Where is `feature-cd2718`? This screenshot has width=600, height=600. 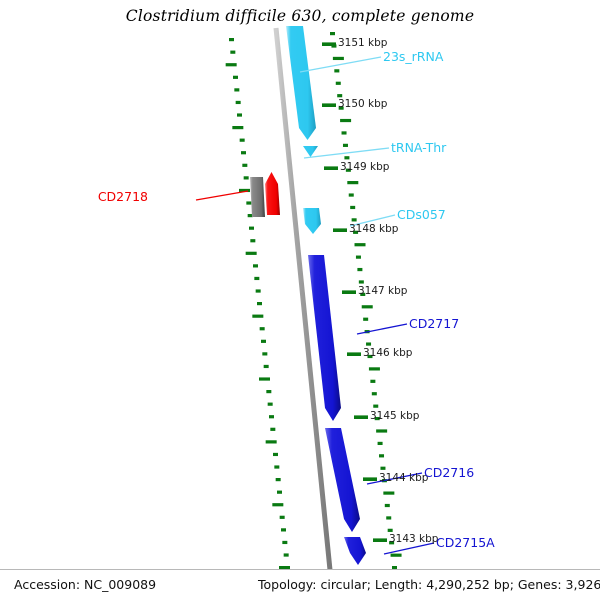 feature-cd2718 is located at coordinates (272, 193).